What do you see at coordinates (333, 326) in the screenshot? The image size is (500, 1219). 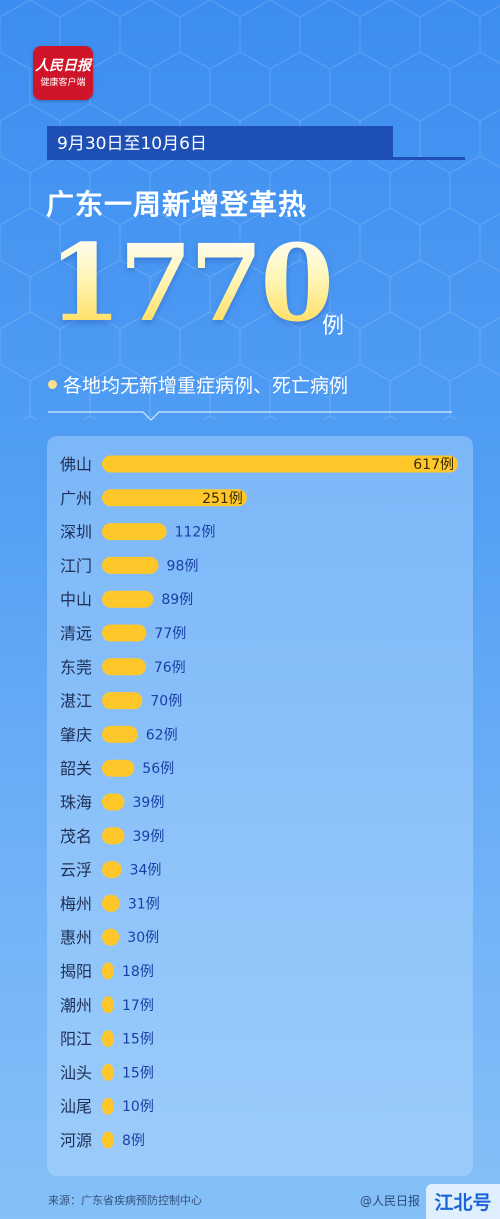 I see `total-unit: 例` at bounding box center [333, 326].